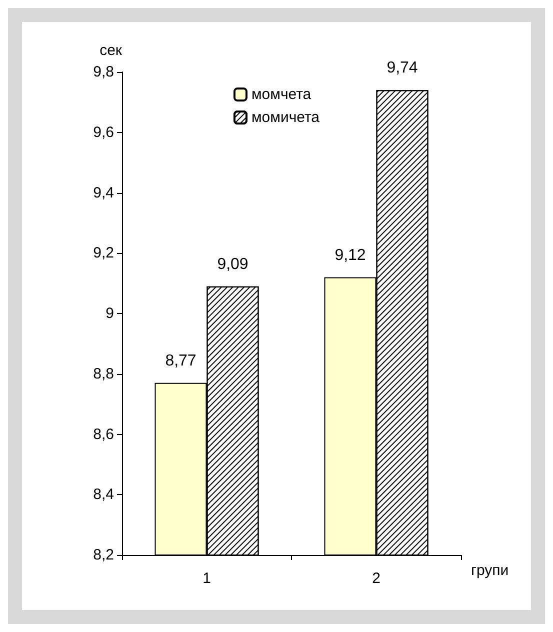  Describe the element at coordinates (103, 373) in the screenshot. I see `y-tick-label: 8,8` at that location.